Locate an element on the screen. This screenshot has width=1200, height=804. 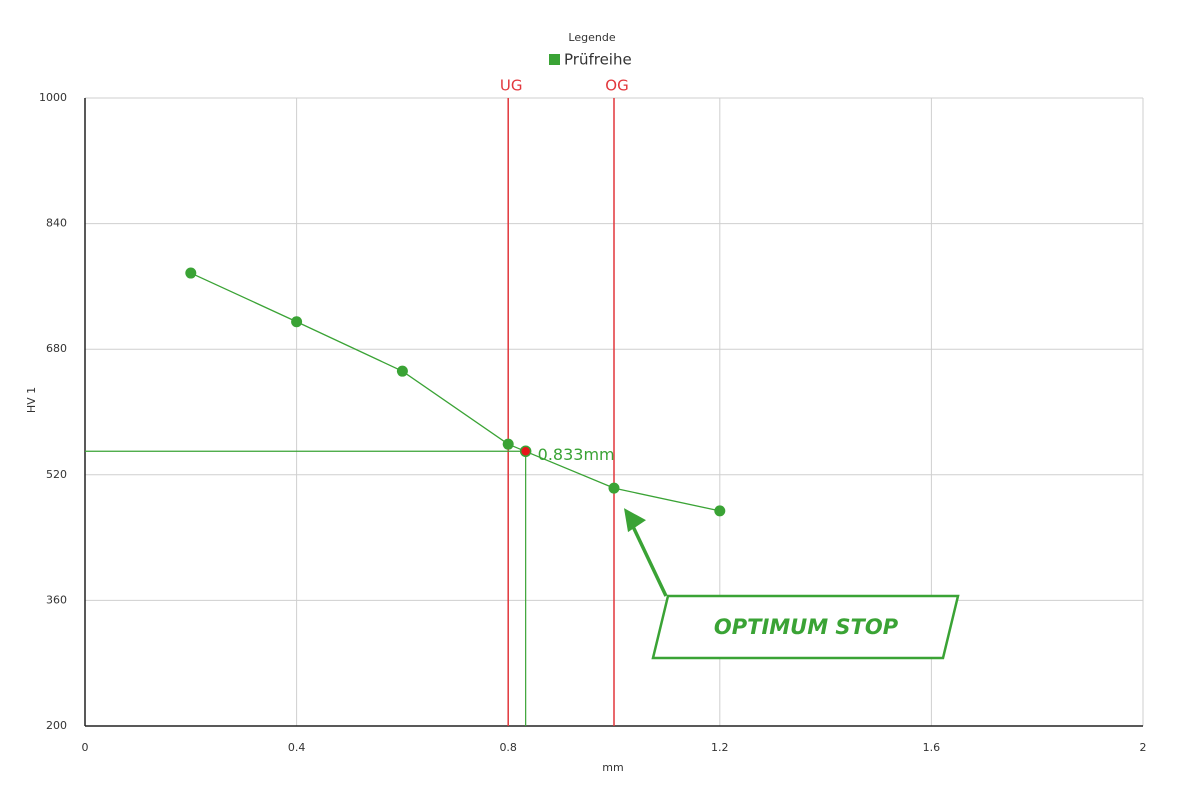
y-tick-label: 840 is located at coordinates (56, 223).